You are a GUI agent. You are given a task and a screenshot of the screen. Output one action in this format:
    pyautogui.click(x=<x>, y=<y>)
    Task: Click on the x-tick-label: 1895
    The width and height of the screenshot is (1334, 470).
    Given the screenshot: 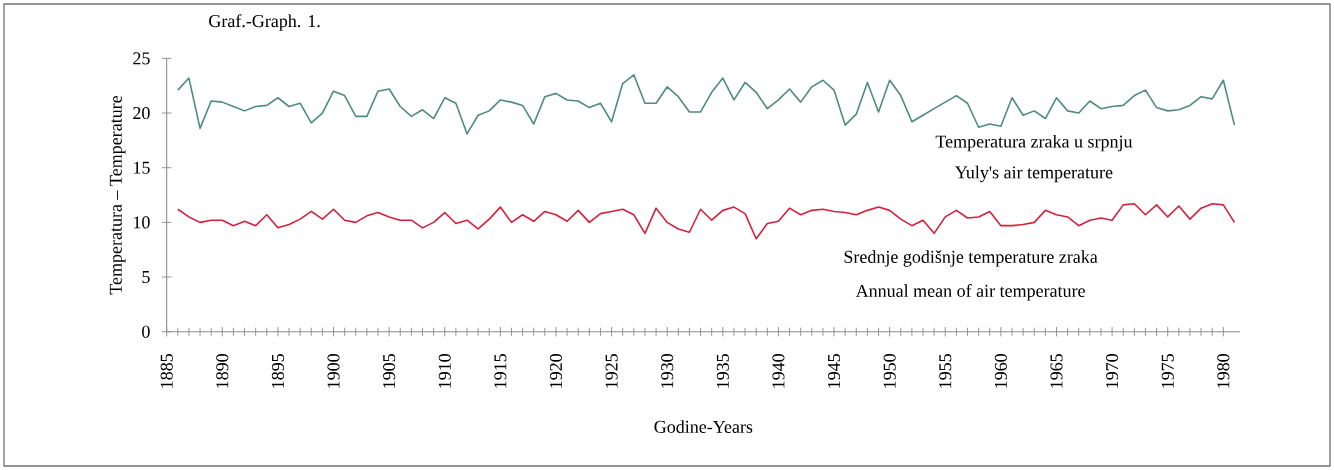 What is the action you would take?
    pyautogui.click(x=277, y=371)
    